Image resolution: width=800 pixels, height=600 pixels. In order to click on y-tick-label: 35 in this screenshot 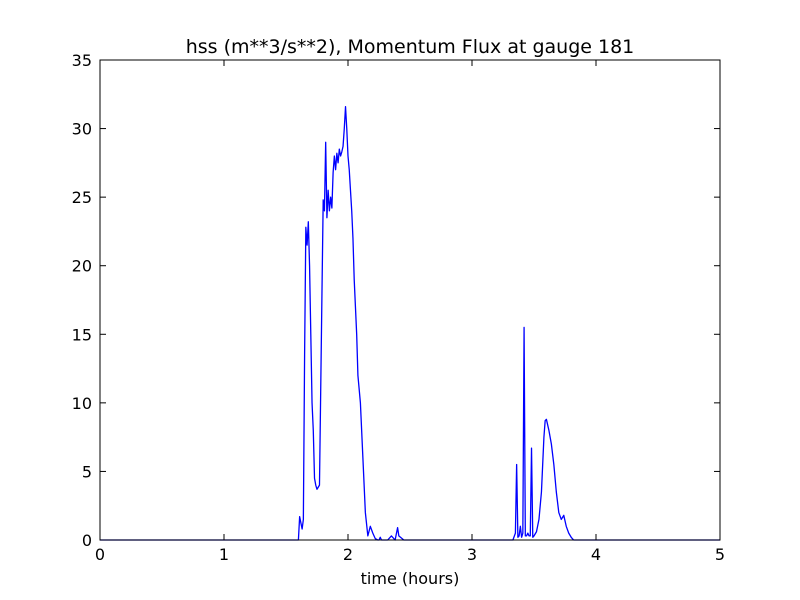, I will do `click(82, 60)`.